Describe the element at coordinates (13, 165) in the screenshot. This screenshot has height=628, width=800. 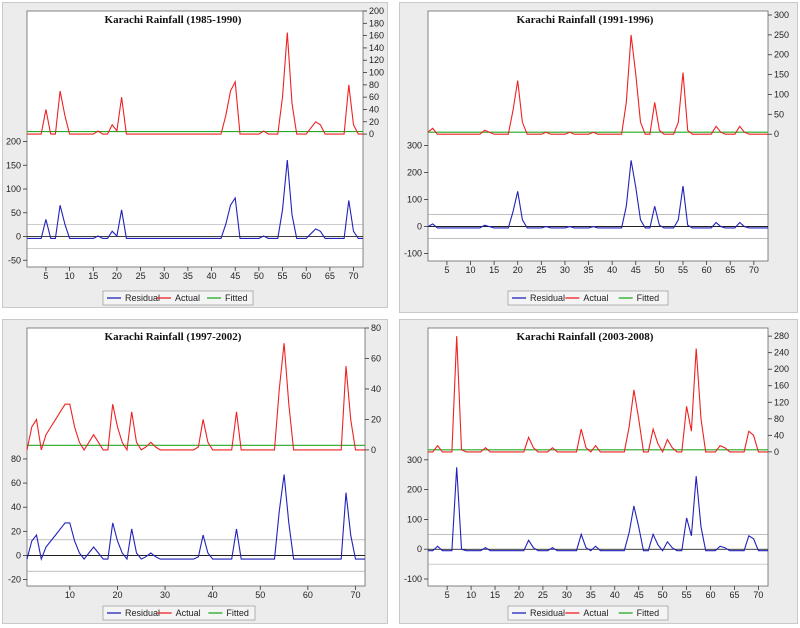
I see `left-axis-tick-label: 150` at that location.